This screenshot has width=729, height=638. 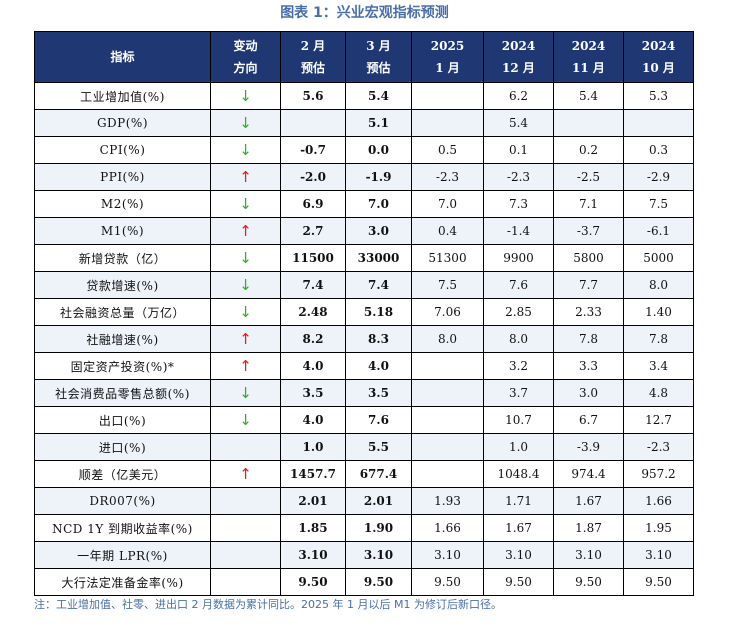 I want to click on dec2024-value-cell: 9.50, so click(x=518, y=582).